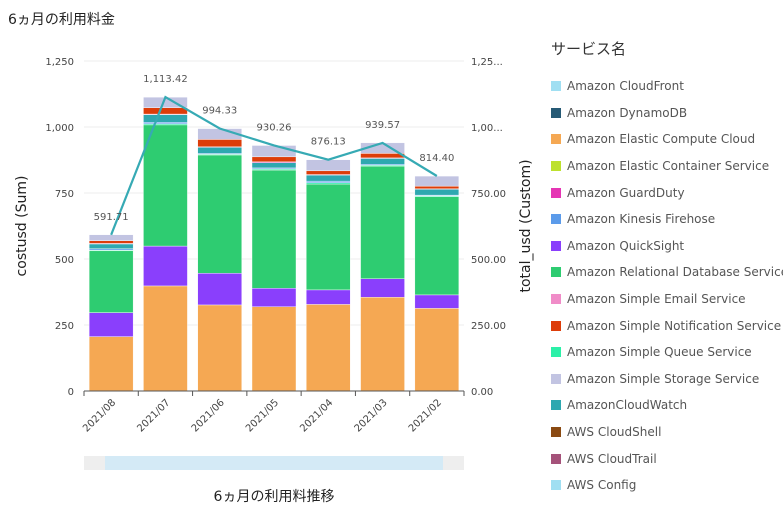  Describe the element at coordinates (436, 158) in the screenshot. I see `data-label: 814.40` at that location.